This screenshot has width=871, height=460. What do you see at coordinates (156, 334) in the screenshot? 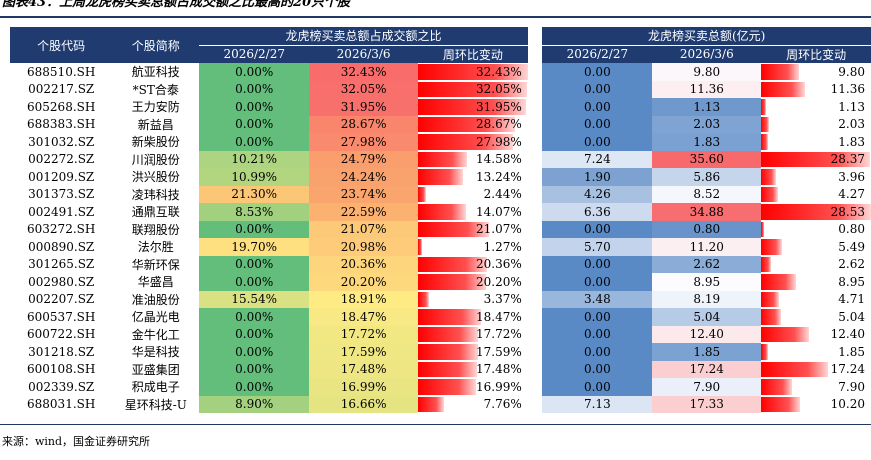
I see `cell-name: 金牛化工` at bounding box center [156, 334].